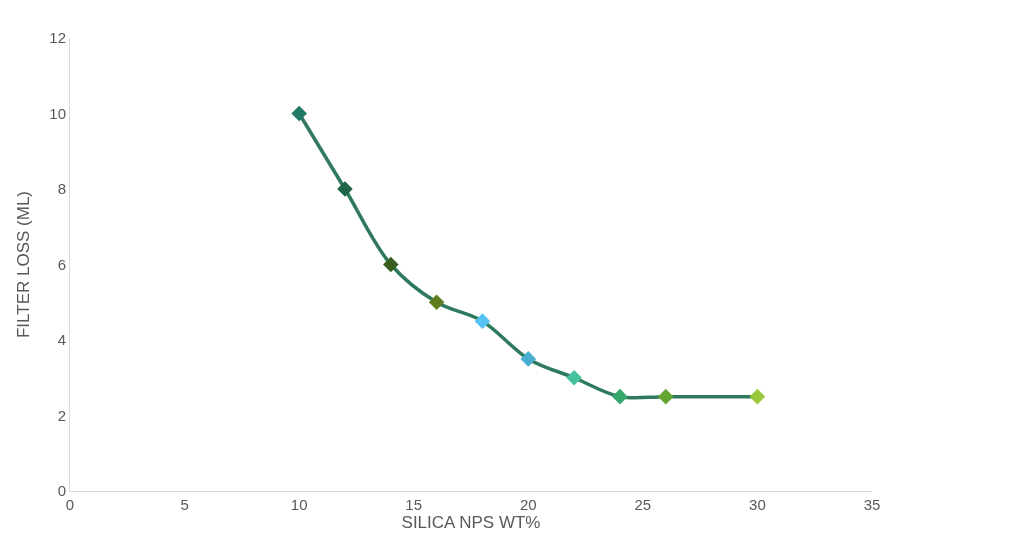 This screenshot has height=541, width=1032. What do you see at coordinates (299, 504) in the screenshot?
I see `x-tick-label: 10` at bounding box center [299, 504].